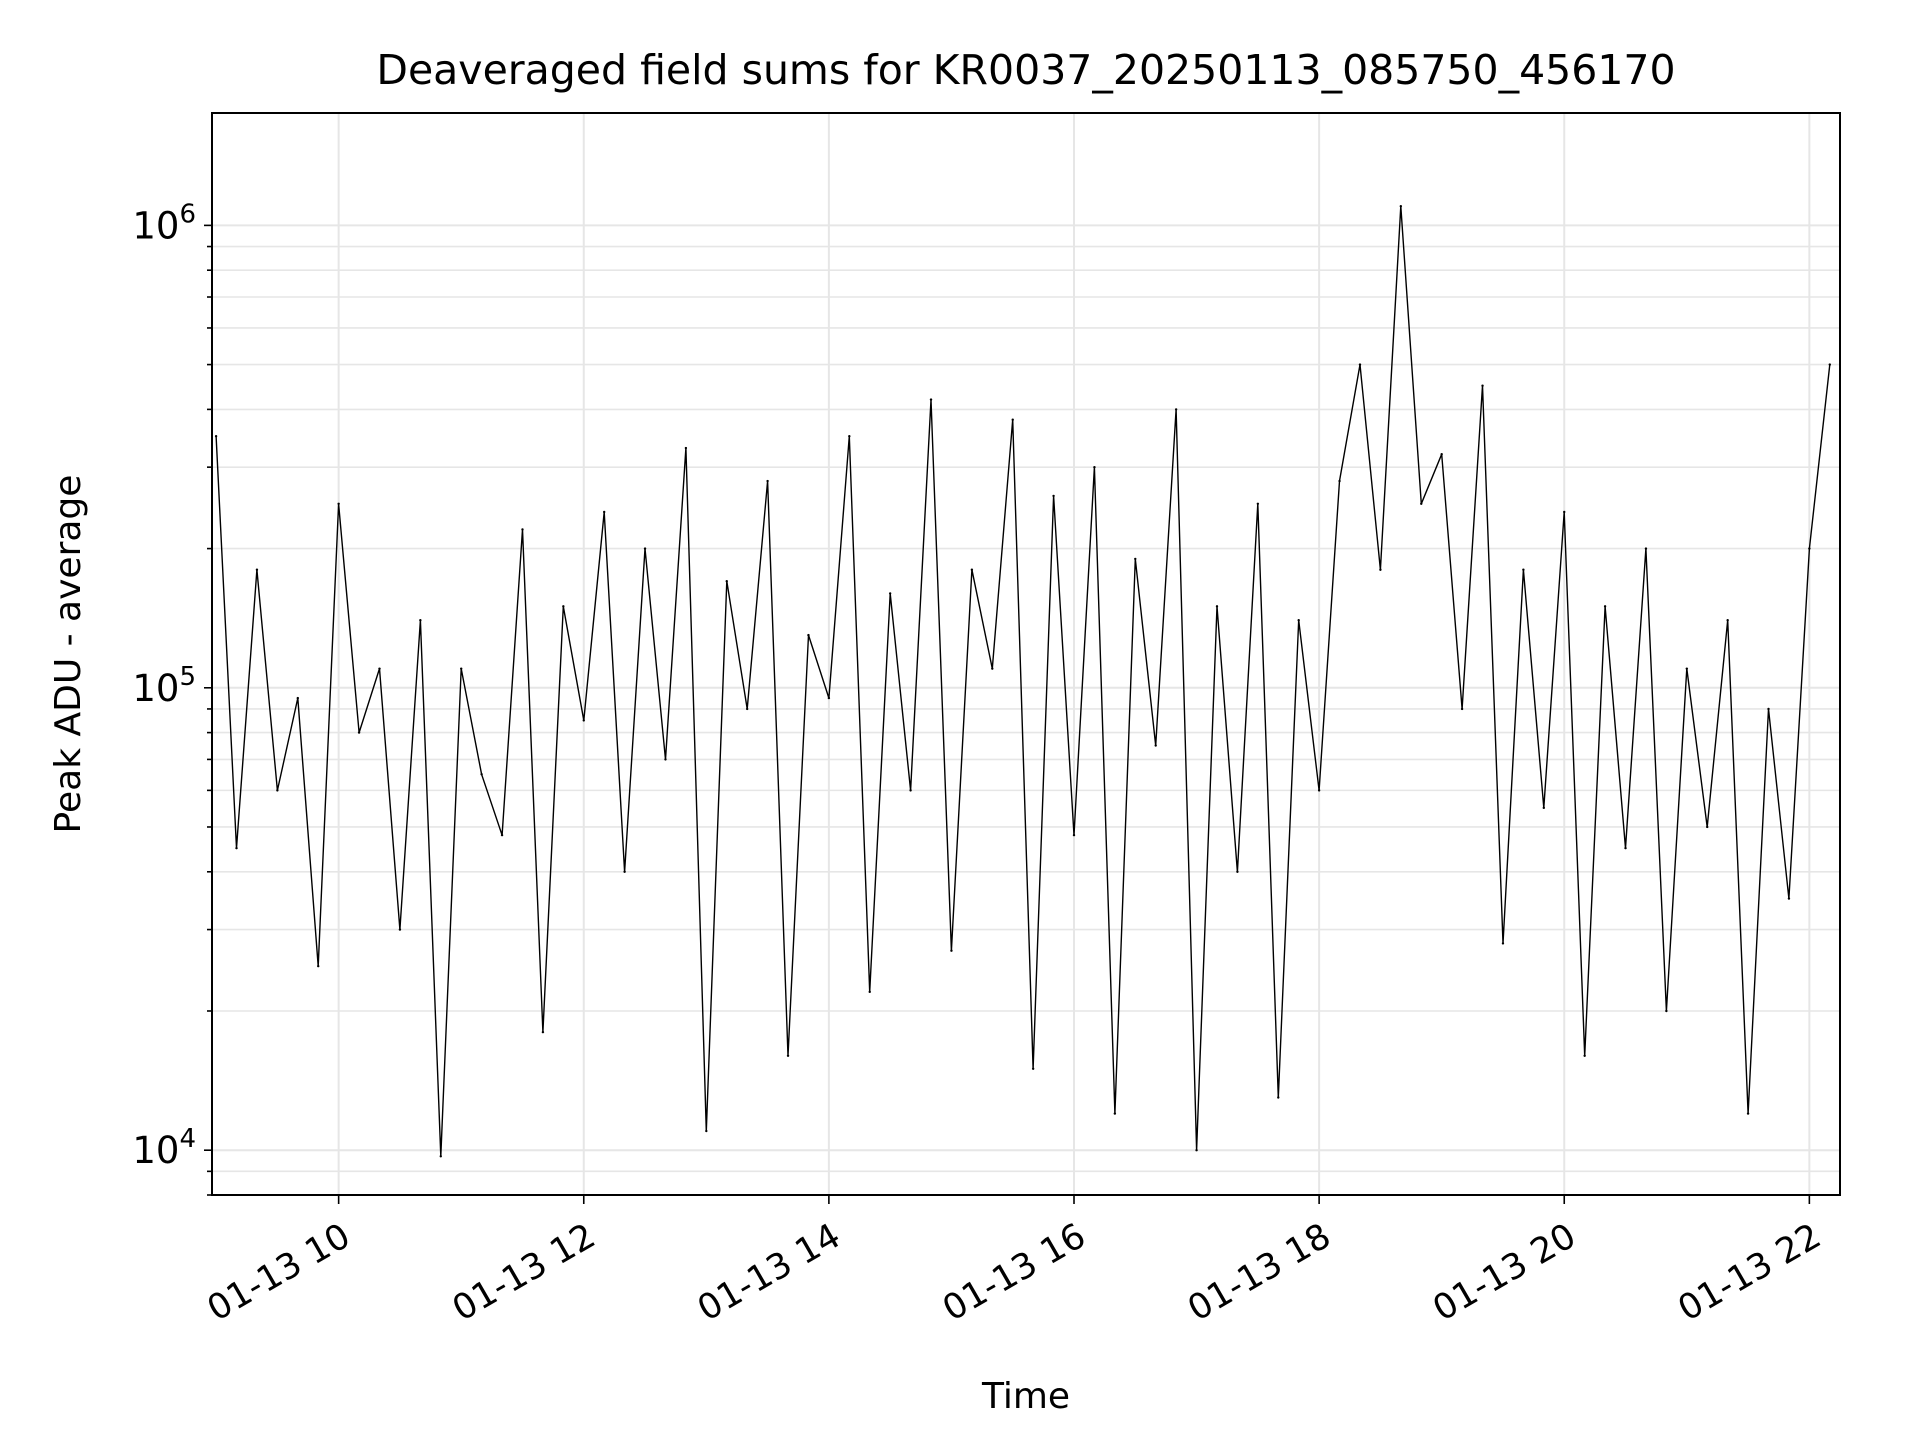 The height and width of the screenshot is (1440, 1920). What do you see at coordinates (68, 654) in the screenshot?
I see `y-axis-label: Peak ADU - average` at bounding box center [68, 654].